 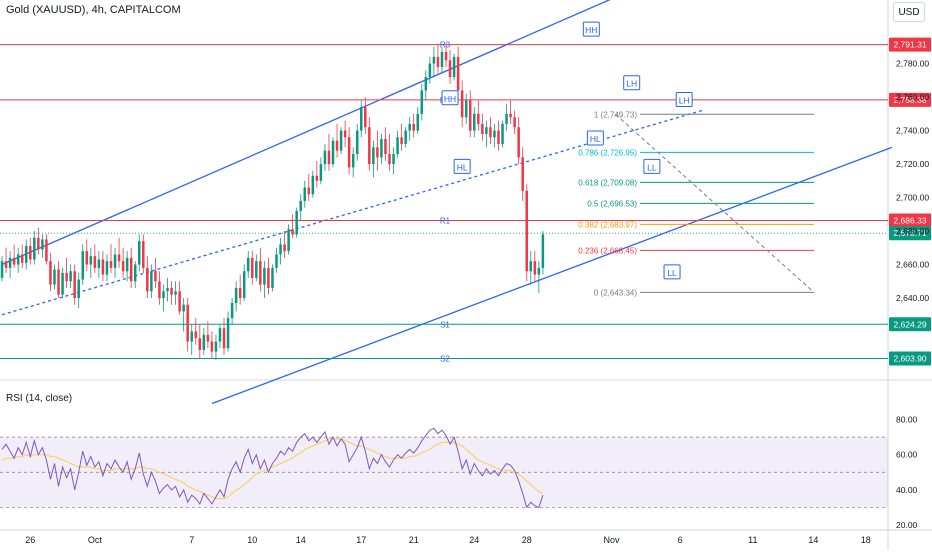 What do you see at coordinates (715, 203) in the screenshot?
I see `fib-trend-line` at bounding box center [715, 203].